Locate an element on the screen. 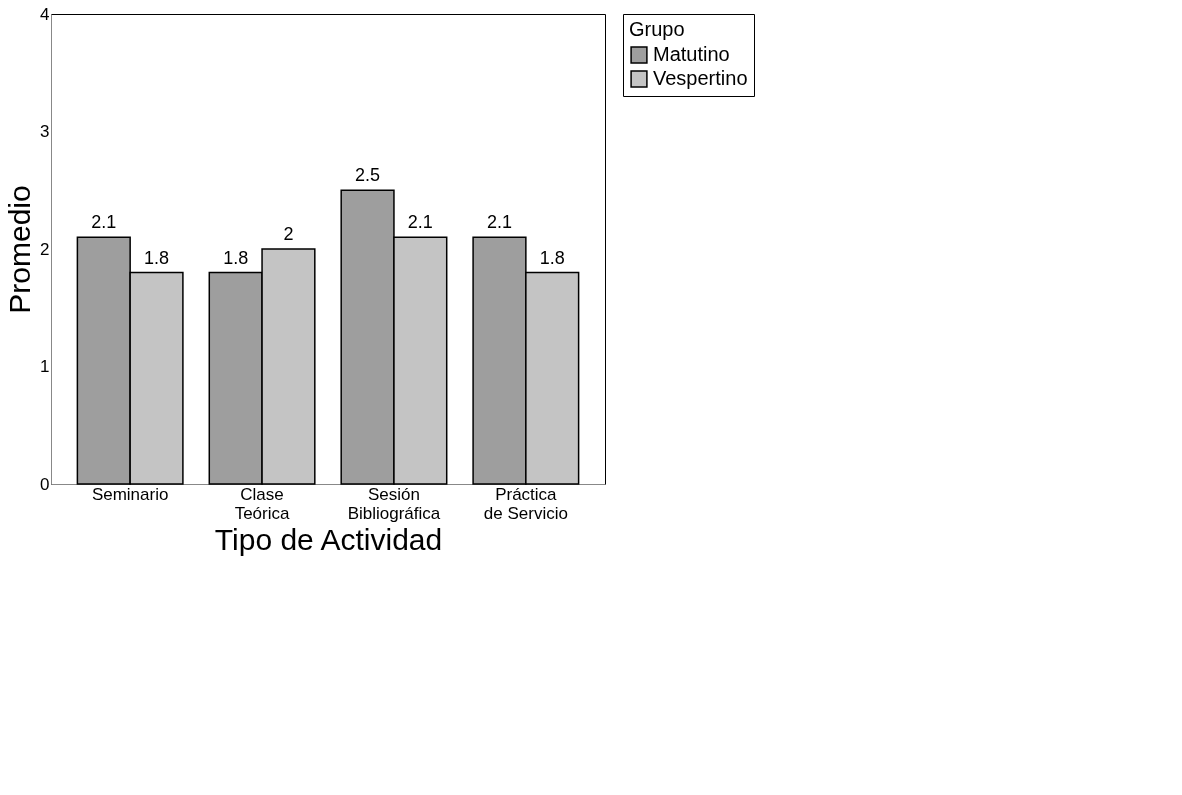 The image size is (1182, 795). y-tick-label: 0 is located at coordinates (45, 484).